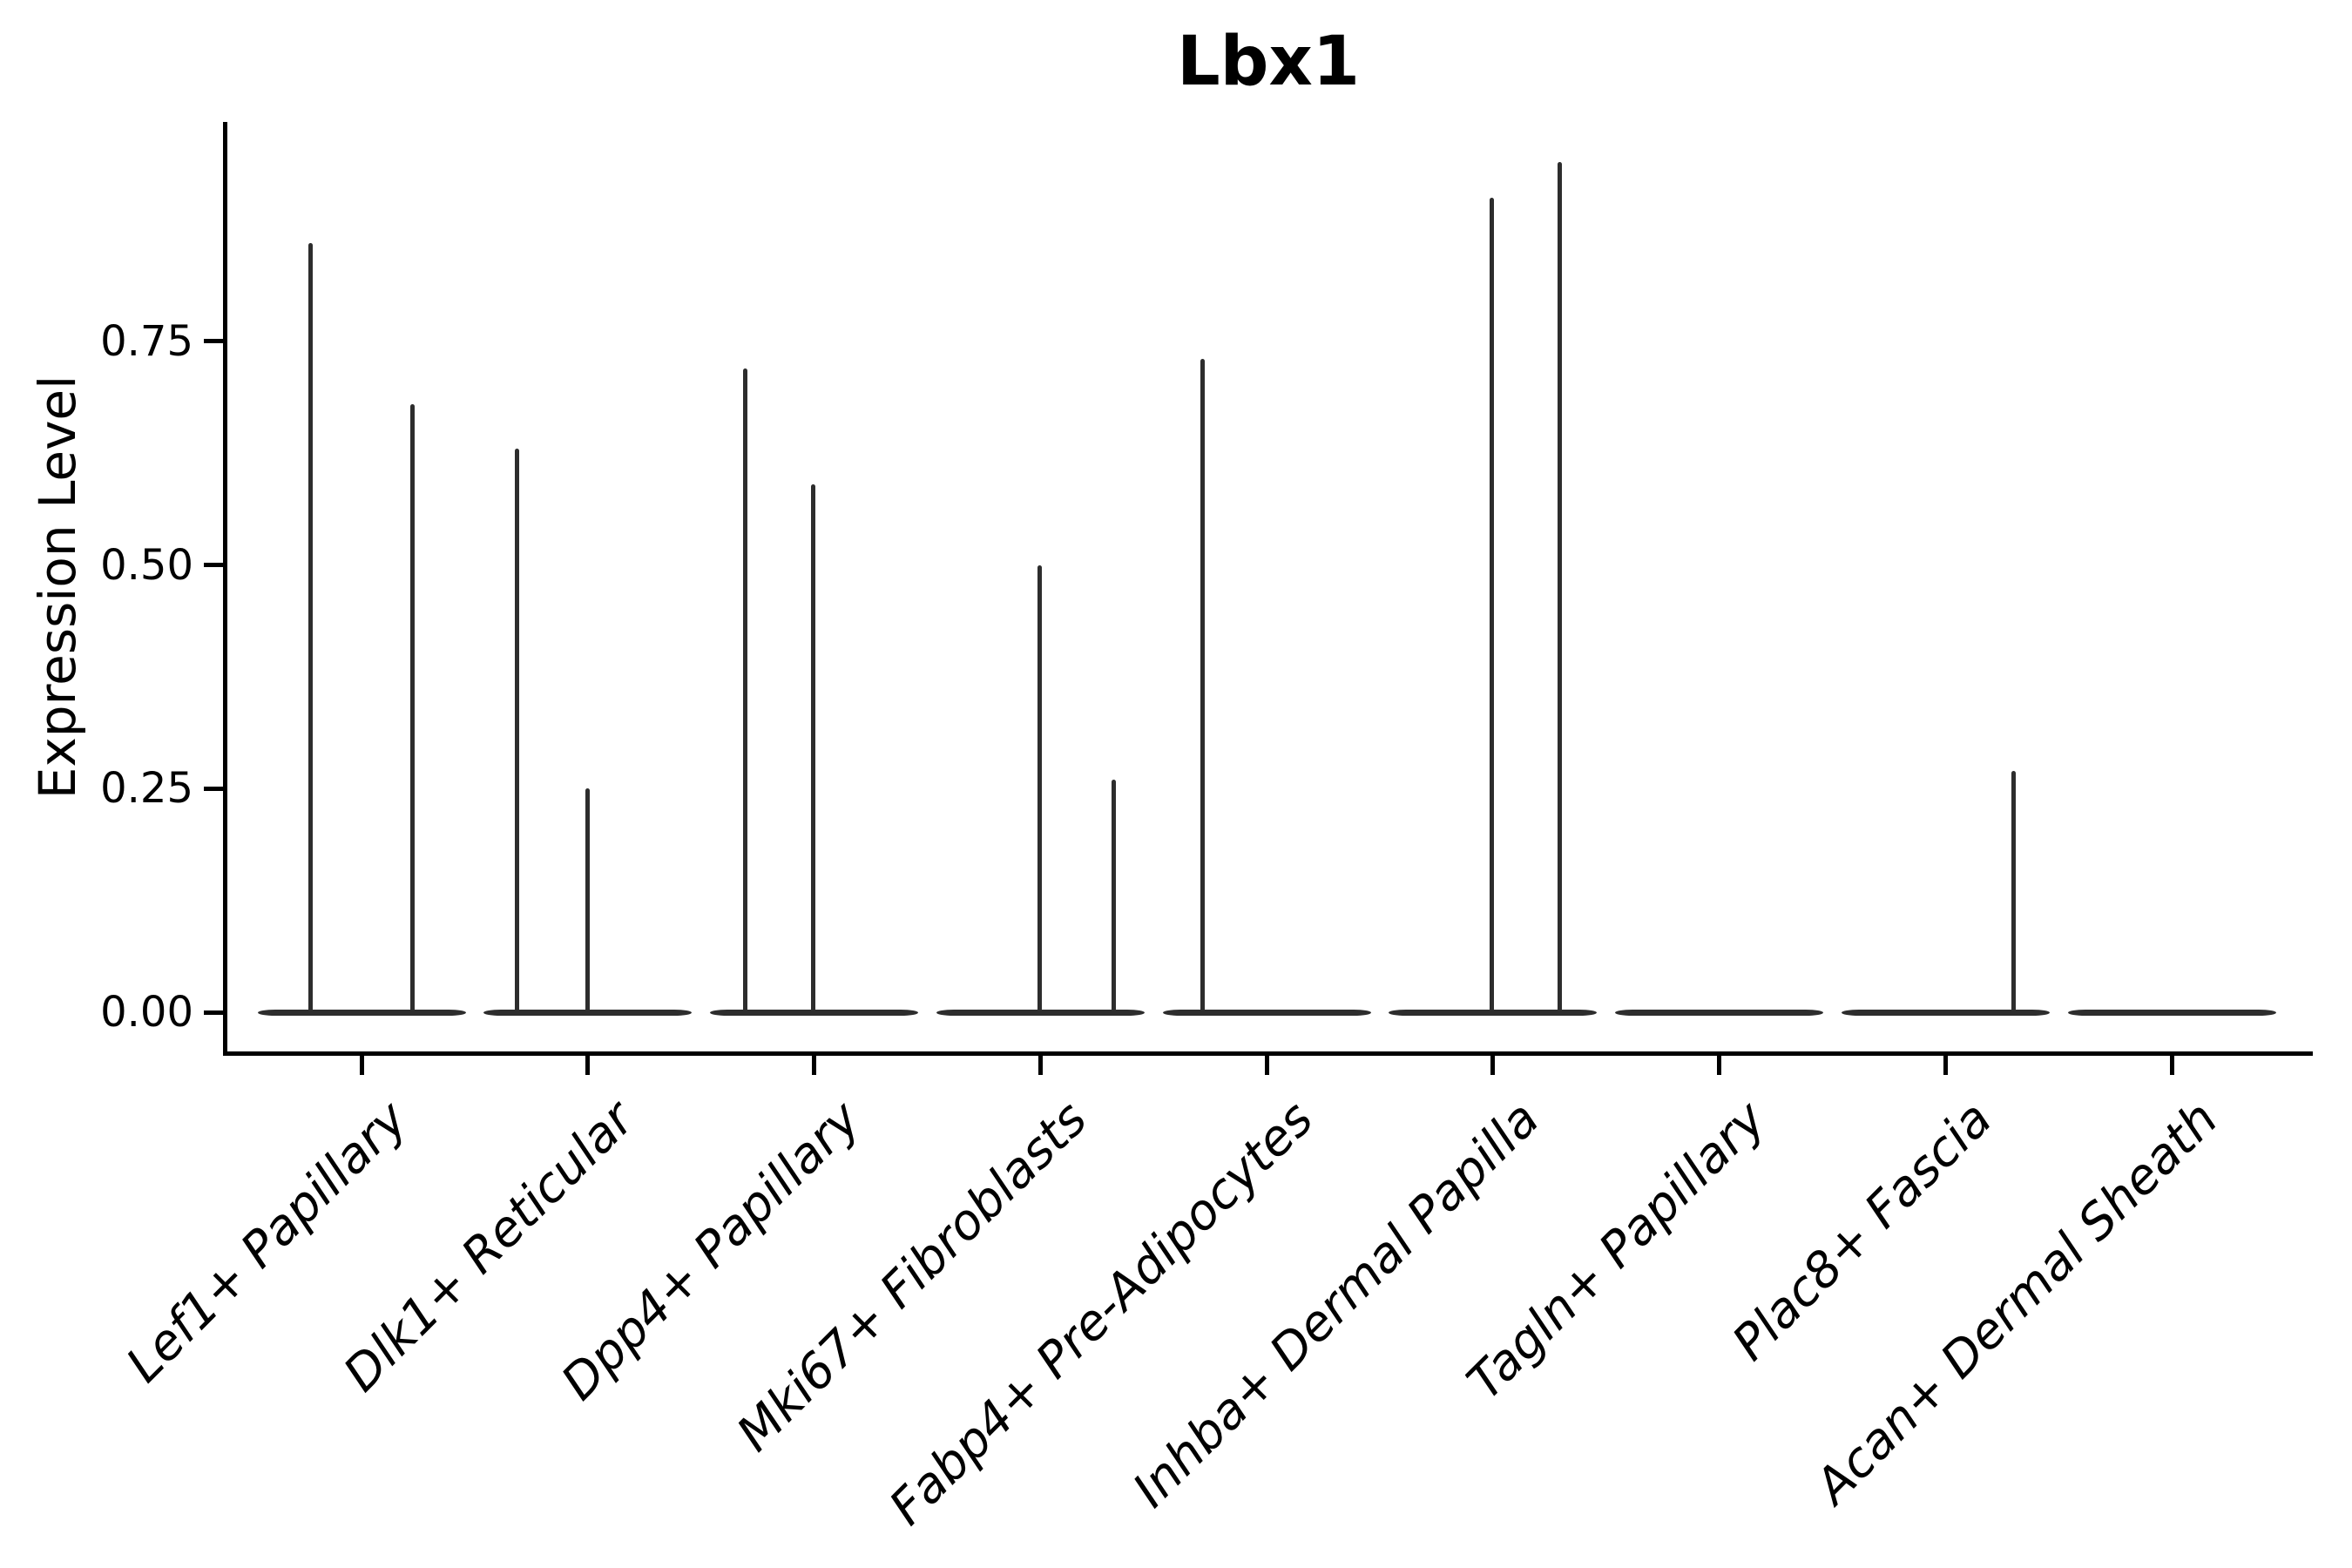  I want to click on y-tick-label: 0.50, so click(146, 565).